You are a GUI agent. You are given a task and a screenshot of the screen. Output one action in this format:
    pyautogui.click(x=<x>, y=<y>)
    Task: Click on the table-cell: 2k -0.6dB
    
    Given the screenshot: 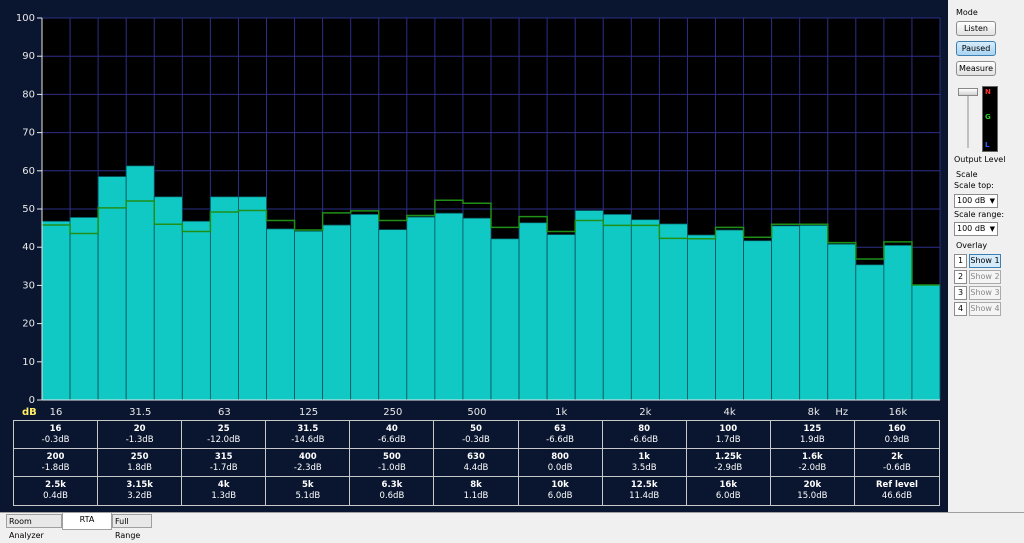 What is the action you would take?
    pyautogui.click(x=896, y=463)
    